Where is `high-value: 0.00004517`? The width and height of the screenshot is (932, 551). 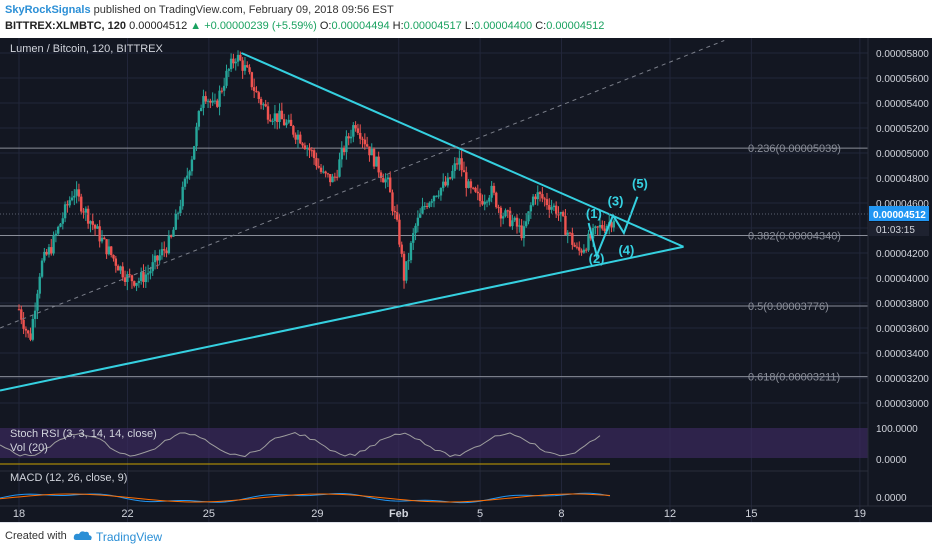
high-value: 0.00004517 is located at coordinates (432, 26).